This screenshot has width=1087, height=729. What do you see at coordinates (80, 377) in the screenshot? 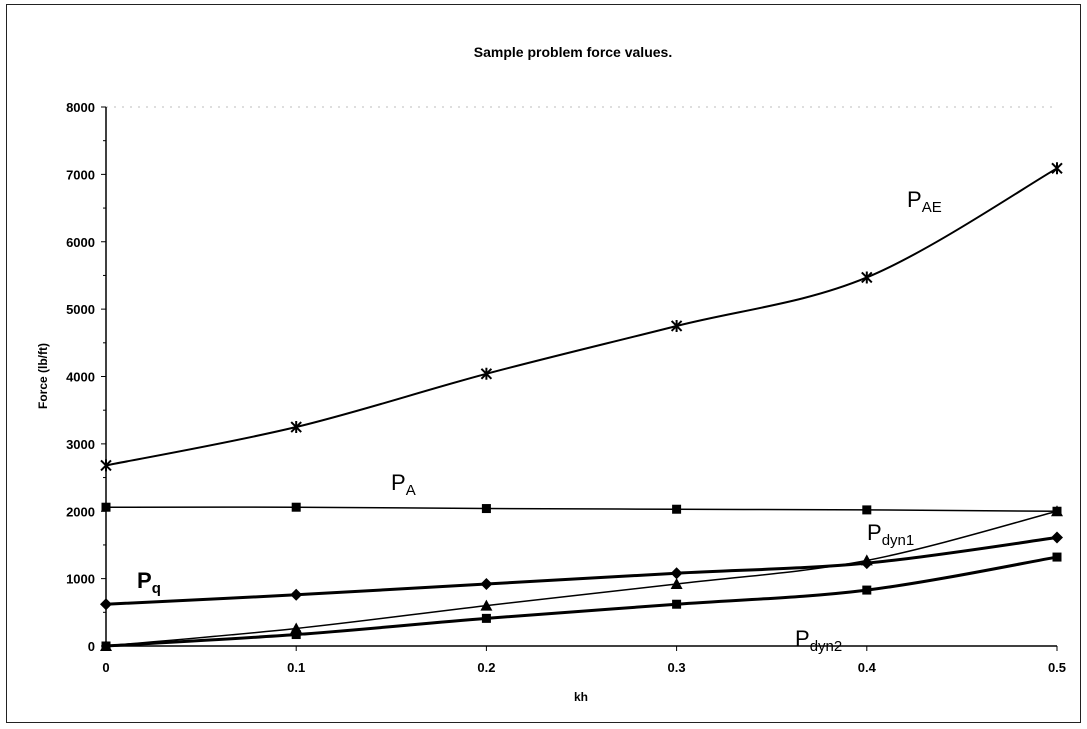
I see `y-tick-label: 4000` at bounding box center [80, 377].